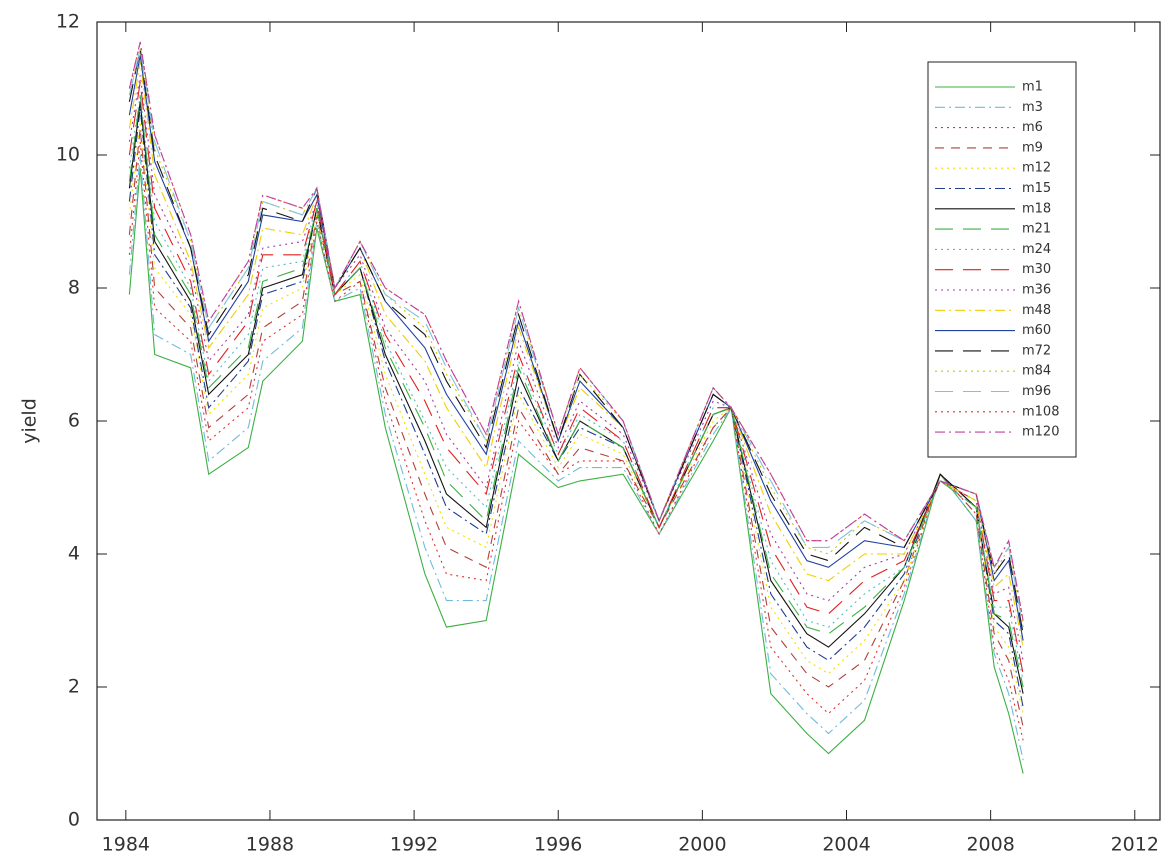 This screenshot has width=1169, height=865. Describe the element at coordinates (1036, 229) in the screenshot. I see `legend-label: m21` at that location.